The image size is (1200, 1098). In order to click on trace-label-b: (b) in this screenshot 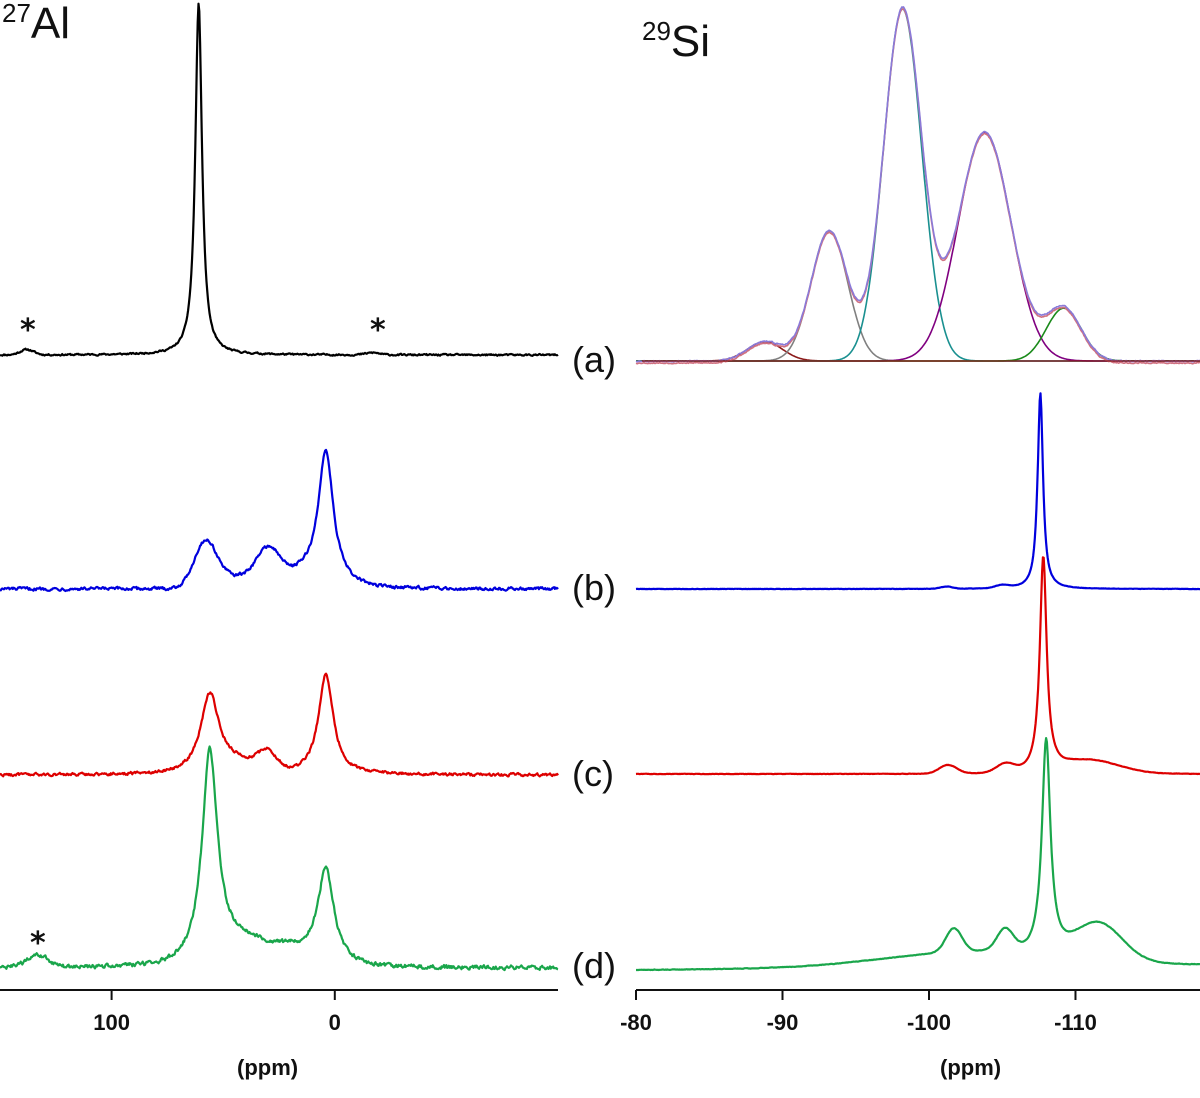, I will do `click(594, 587)`.